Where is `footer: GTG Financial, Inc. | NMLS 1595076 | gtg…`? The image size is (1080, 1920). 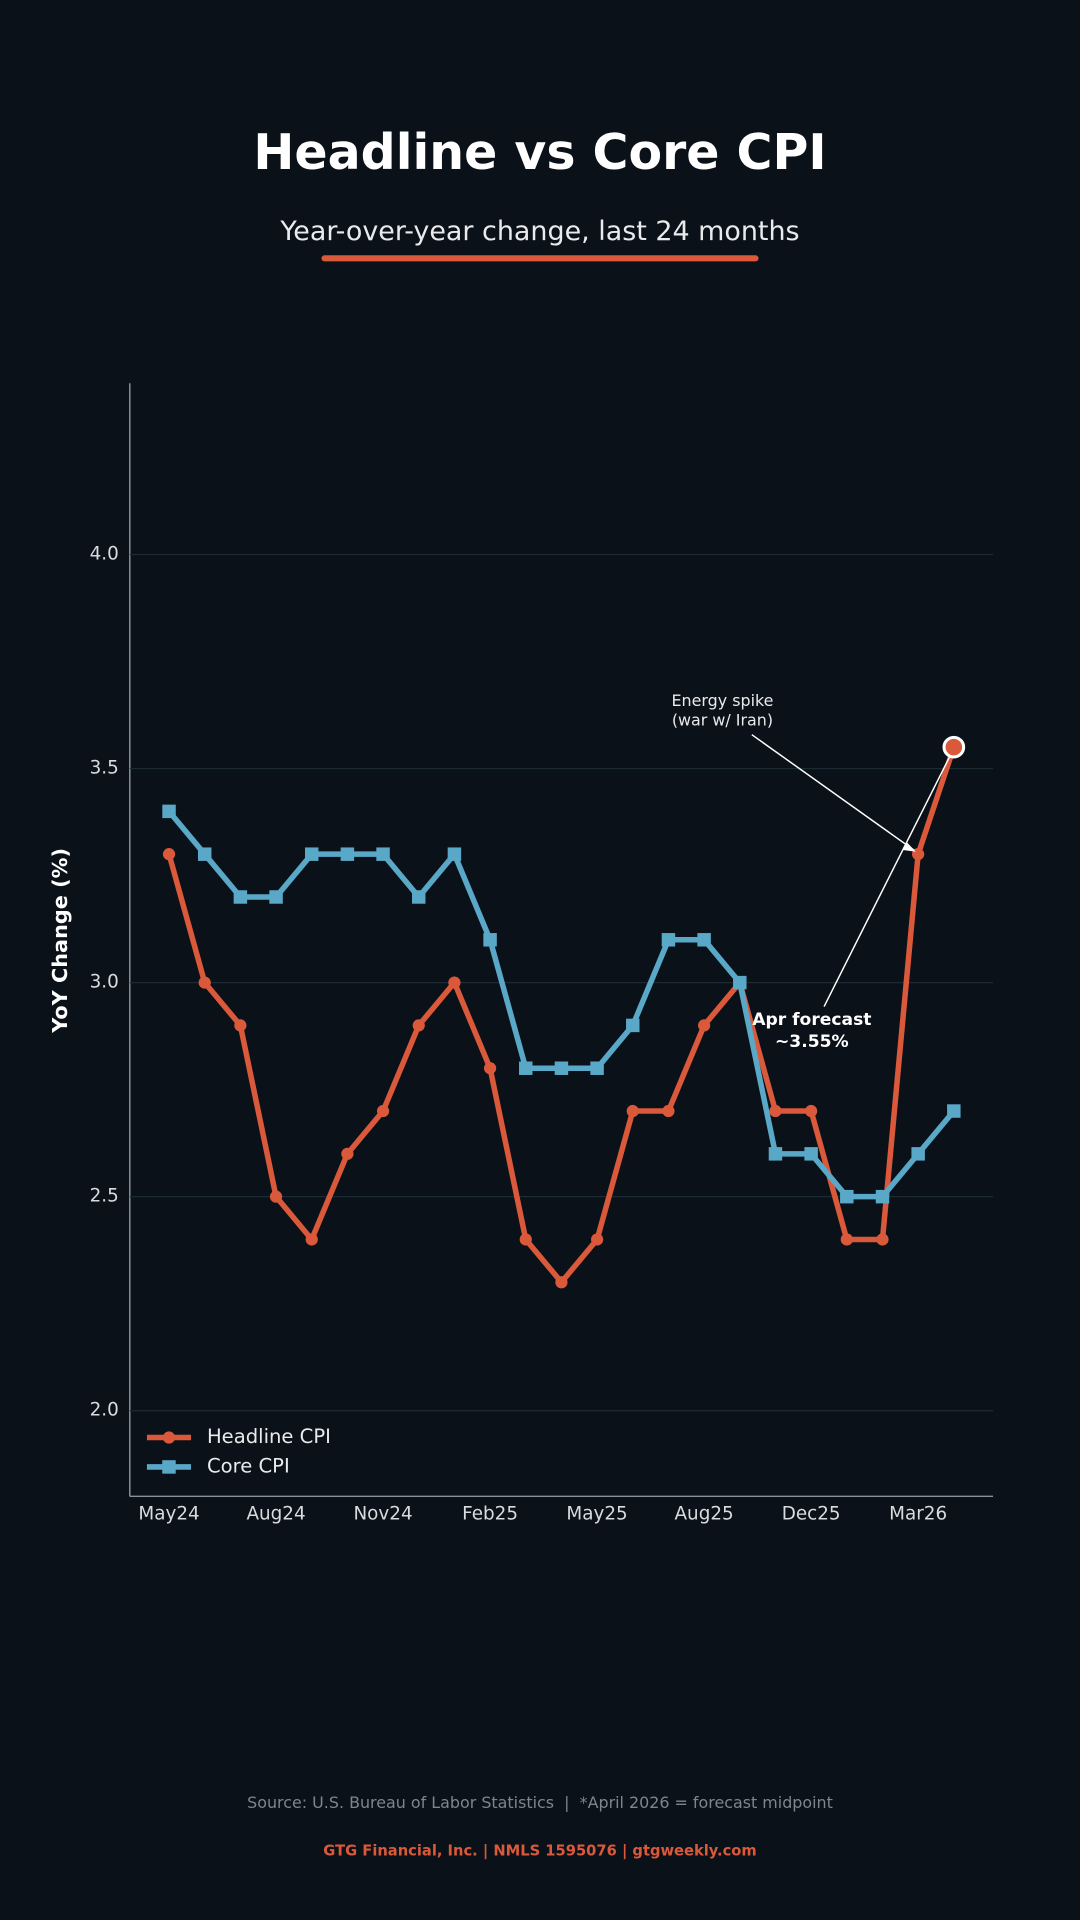
footer: GTG Financial, Inc. | NMLS 1595076 | gtg… is located at coordinates (539, 1850).